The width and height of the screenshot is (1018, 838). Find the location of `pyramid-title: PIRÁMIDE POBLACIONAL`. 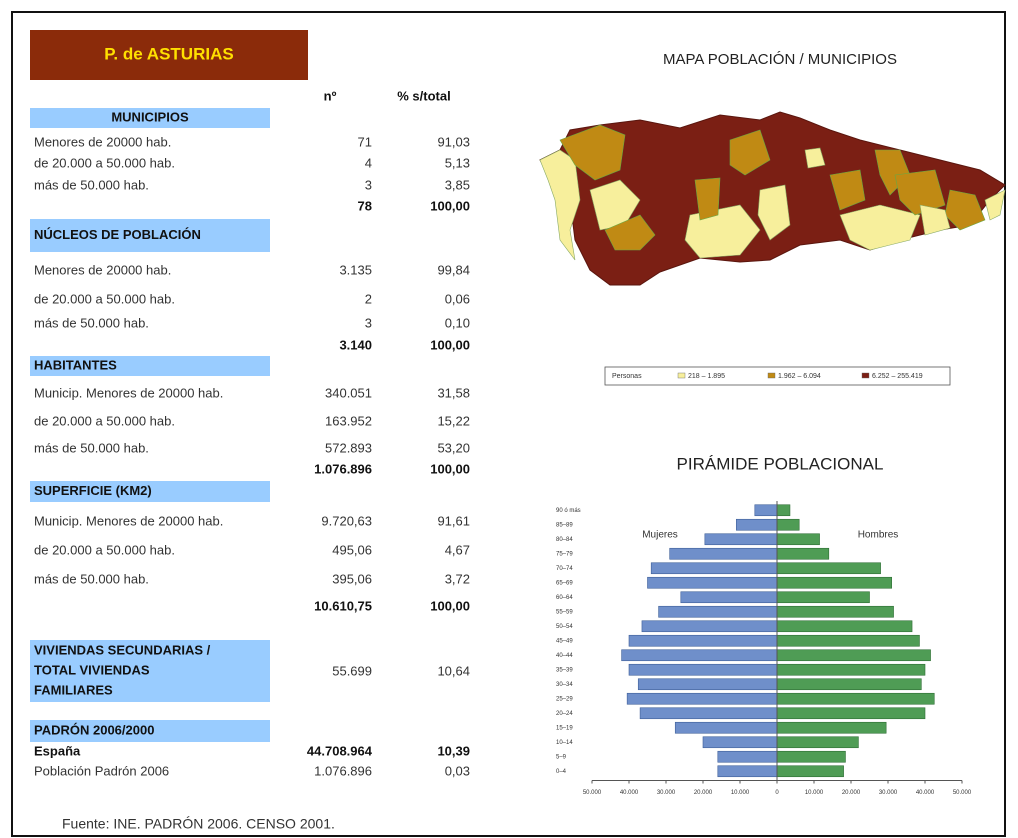

pyramid-title: PIRÁMIDE POBLACIONAL is located at coordinates (780, 463).